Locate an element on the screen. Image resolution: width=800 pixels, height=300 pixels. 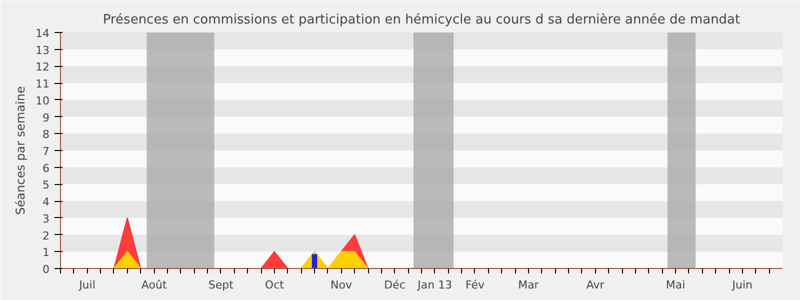
y-tick-label: 4 is located at coordinates (46, 202).